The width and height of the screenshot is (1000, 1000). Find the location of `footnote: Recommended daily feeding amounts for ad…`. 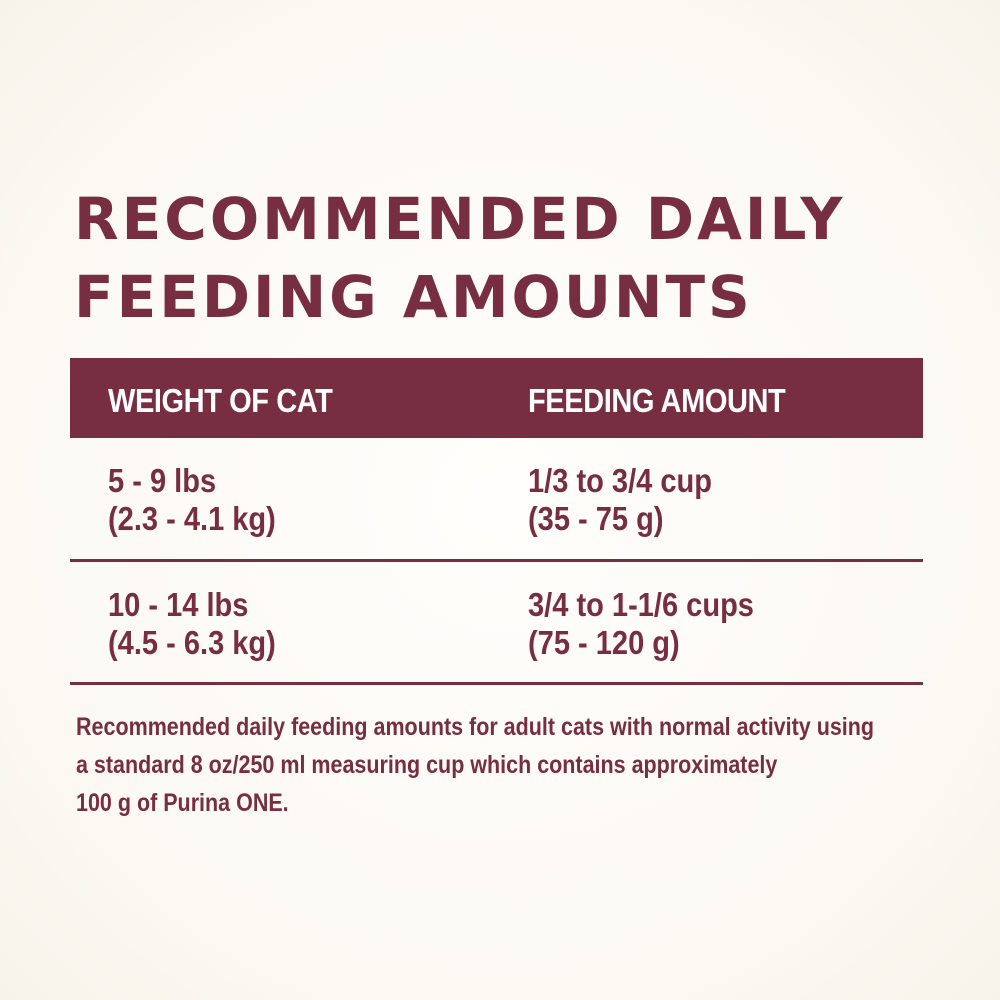

footnote: Recommended daily feeding amounts for ad… is located at coordinates (475, 765).